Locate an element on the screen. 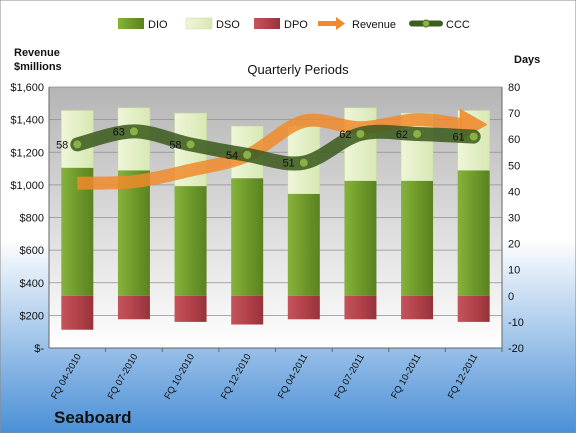 The image size is (576, 438). left-tick-label: $1,400 is located at coordinates (27, 121).